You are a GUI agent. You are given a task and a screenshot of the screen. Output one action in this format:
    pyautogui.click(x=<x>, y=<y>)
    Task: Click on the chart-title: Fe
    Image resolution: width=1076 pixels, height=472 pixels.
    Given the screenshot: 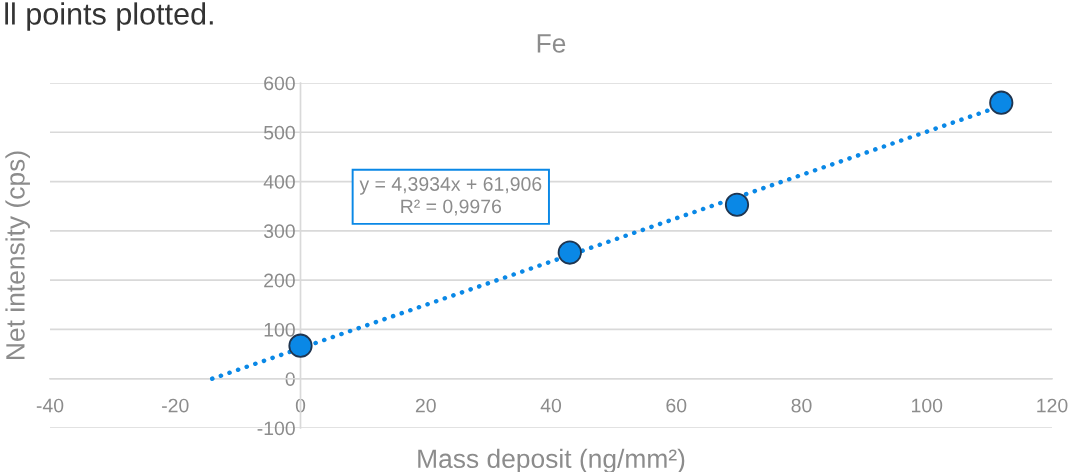 What is the action you would take?
    pyautogui.click(x=551, y=43)
    